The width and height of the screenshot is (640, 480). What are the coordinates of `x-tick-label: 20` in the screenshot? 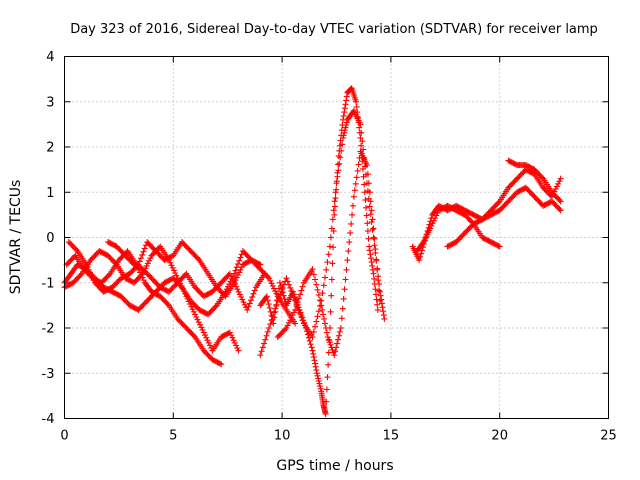 It's located at (499, 436).